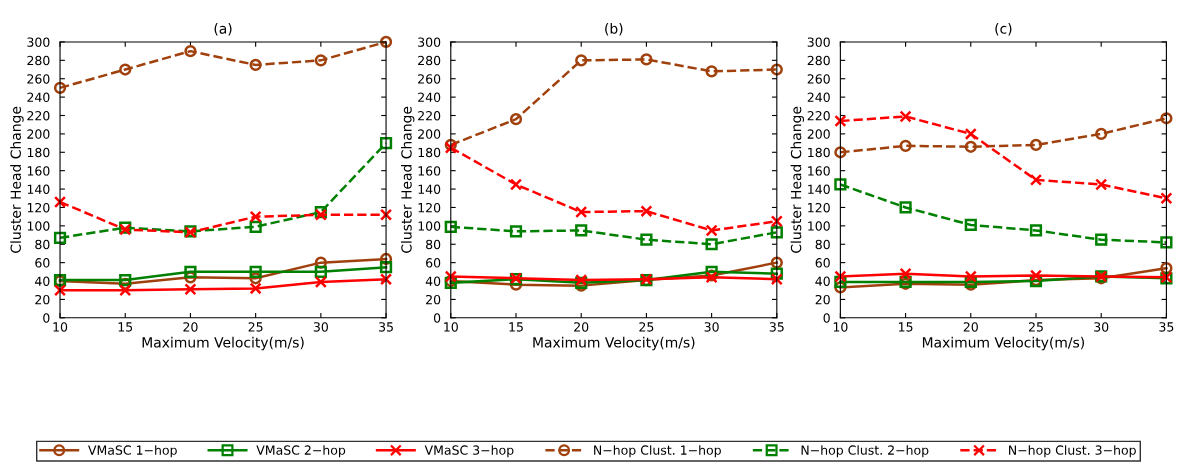  I want to click on legend-label: N−hop Clust. 2−hop, so click(865, 451).